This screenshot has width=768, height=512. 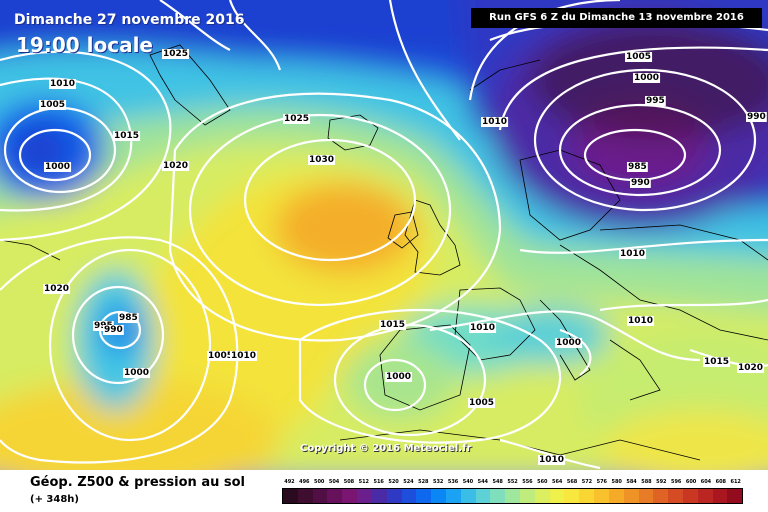 I want to click on scale-value: 540, so click(x=468, y=482).